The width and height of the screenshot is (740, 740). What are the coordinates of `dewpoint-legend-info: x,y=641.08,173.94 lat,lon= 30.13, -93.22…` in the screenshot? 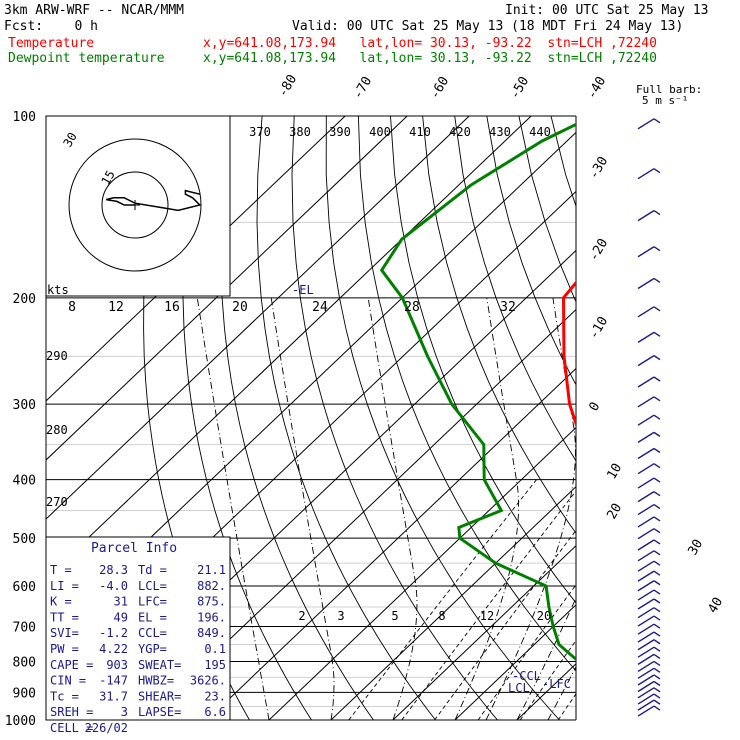 It's located at (430, 58).